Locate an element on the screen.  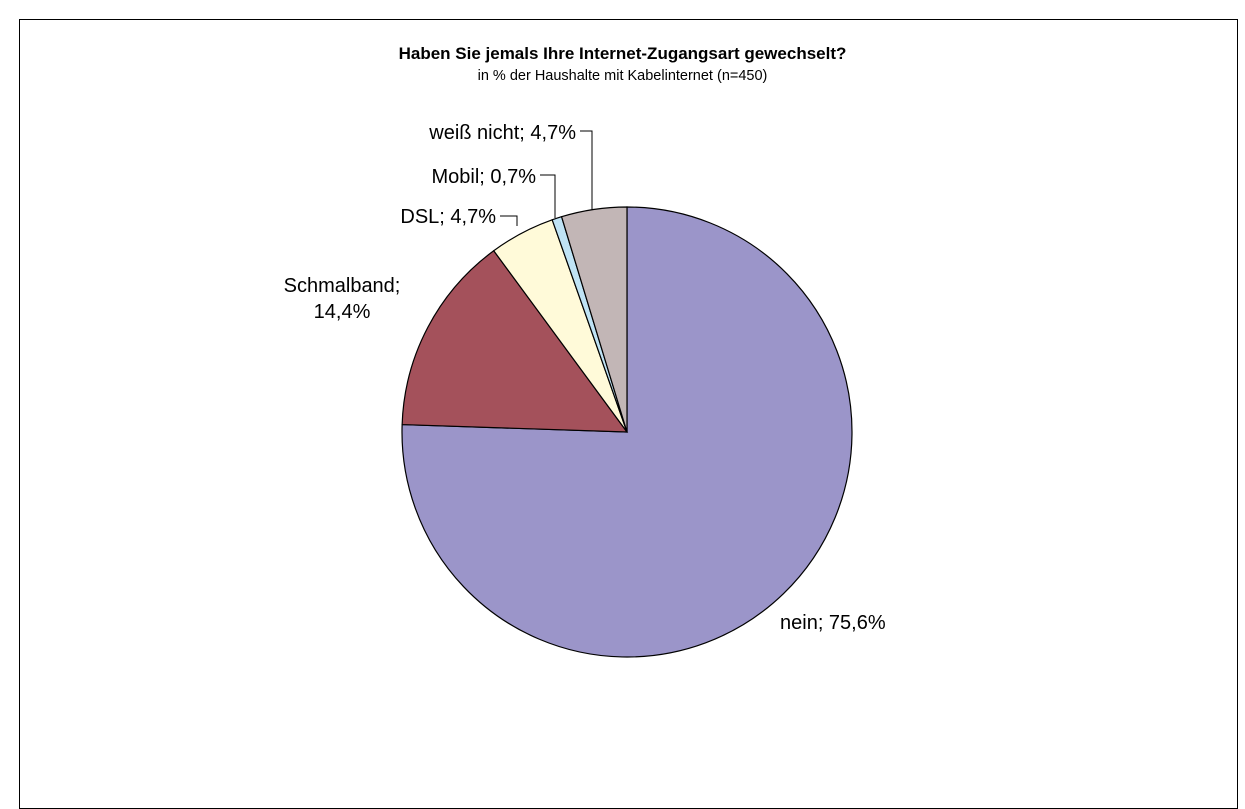
slice-label-nein: nein; 75,6% is located at coordinates (833, 623).